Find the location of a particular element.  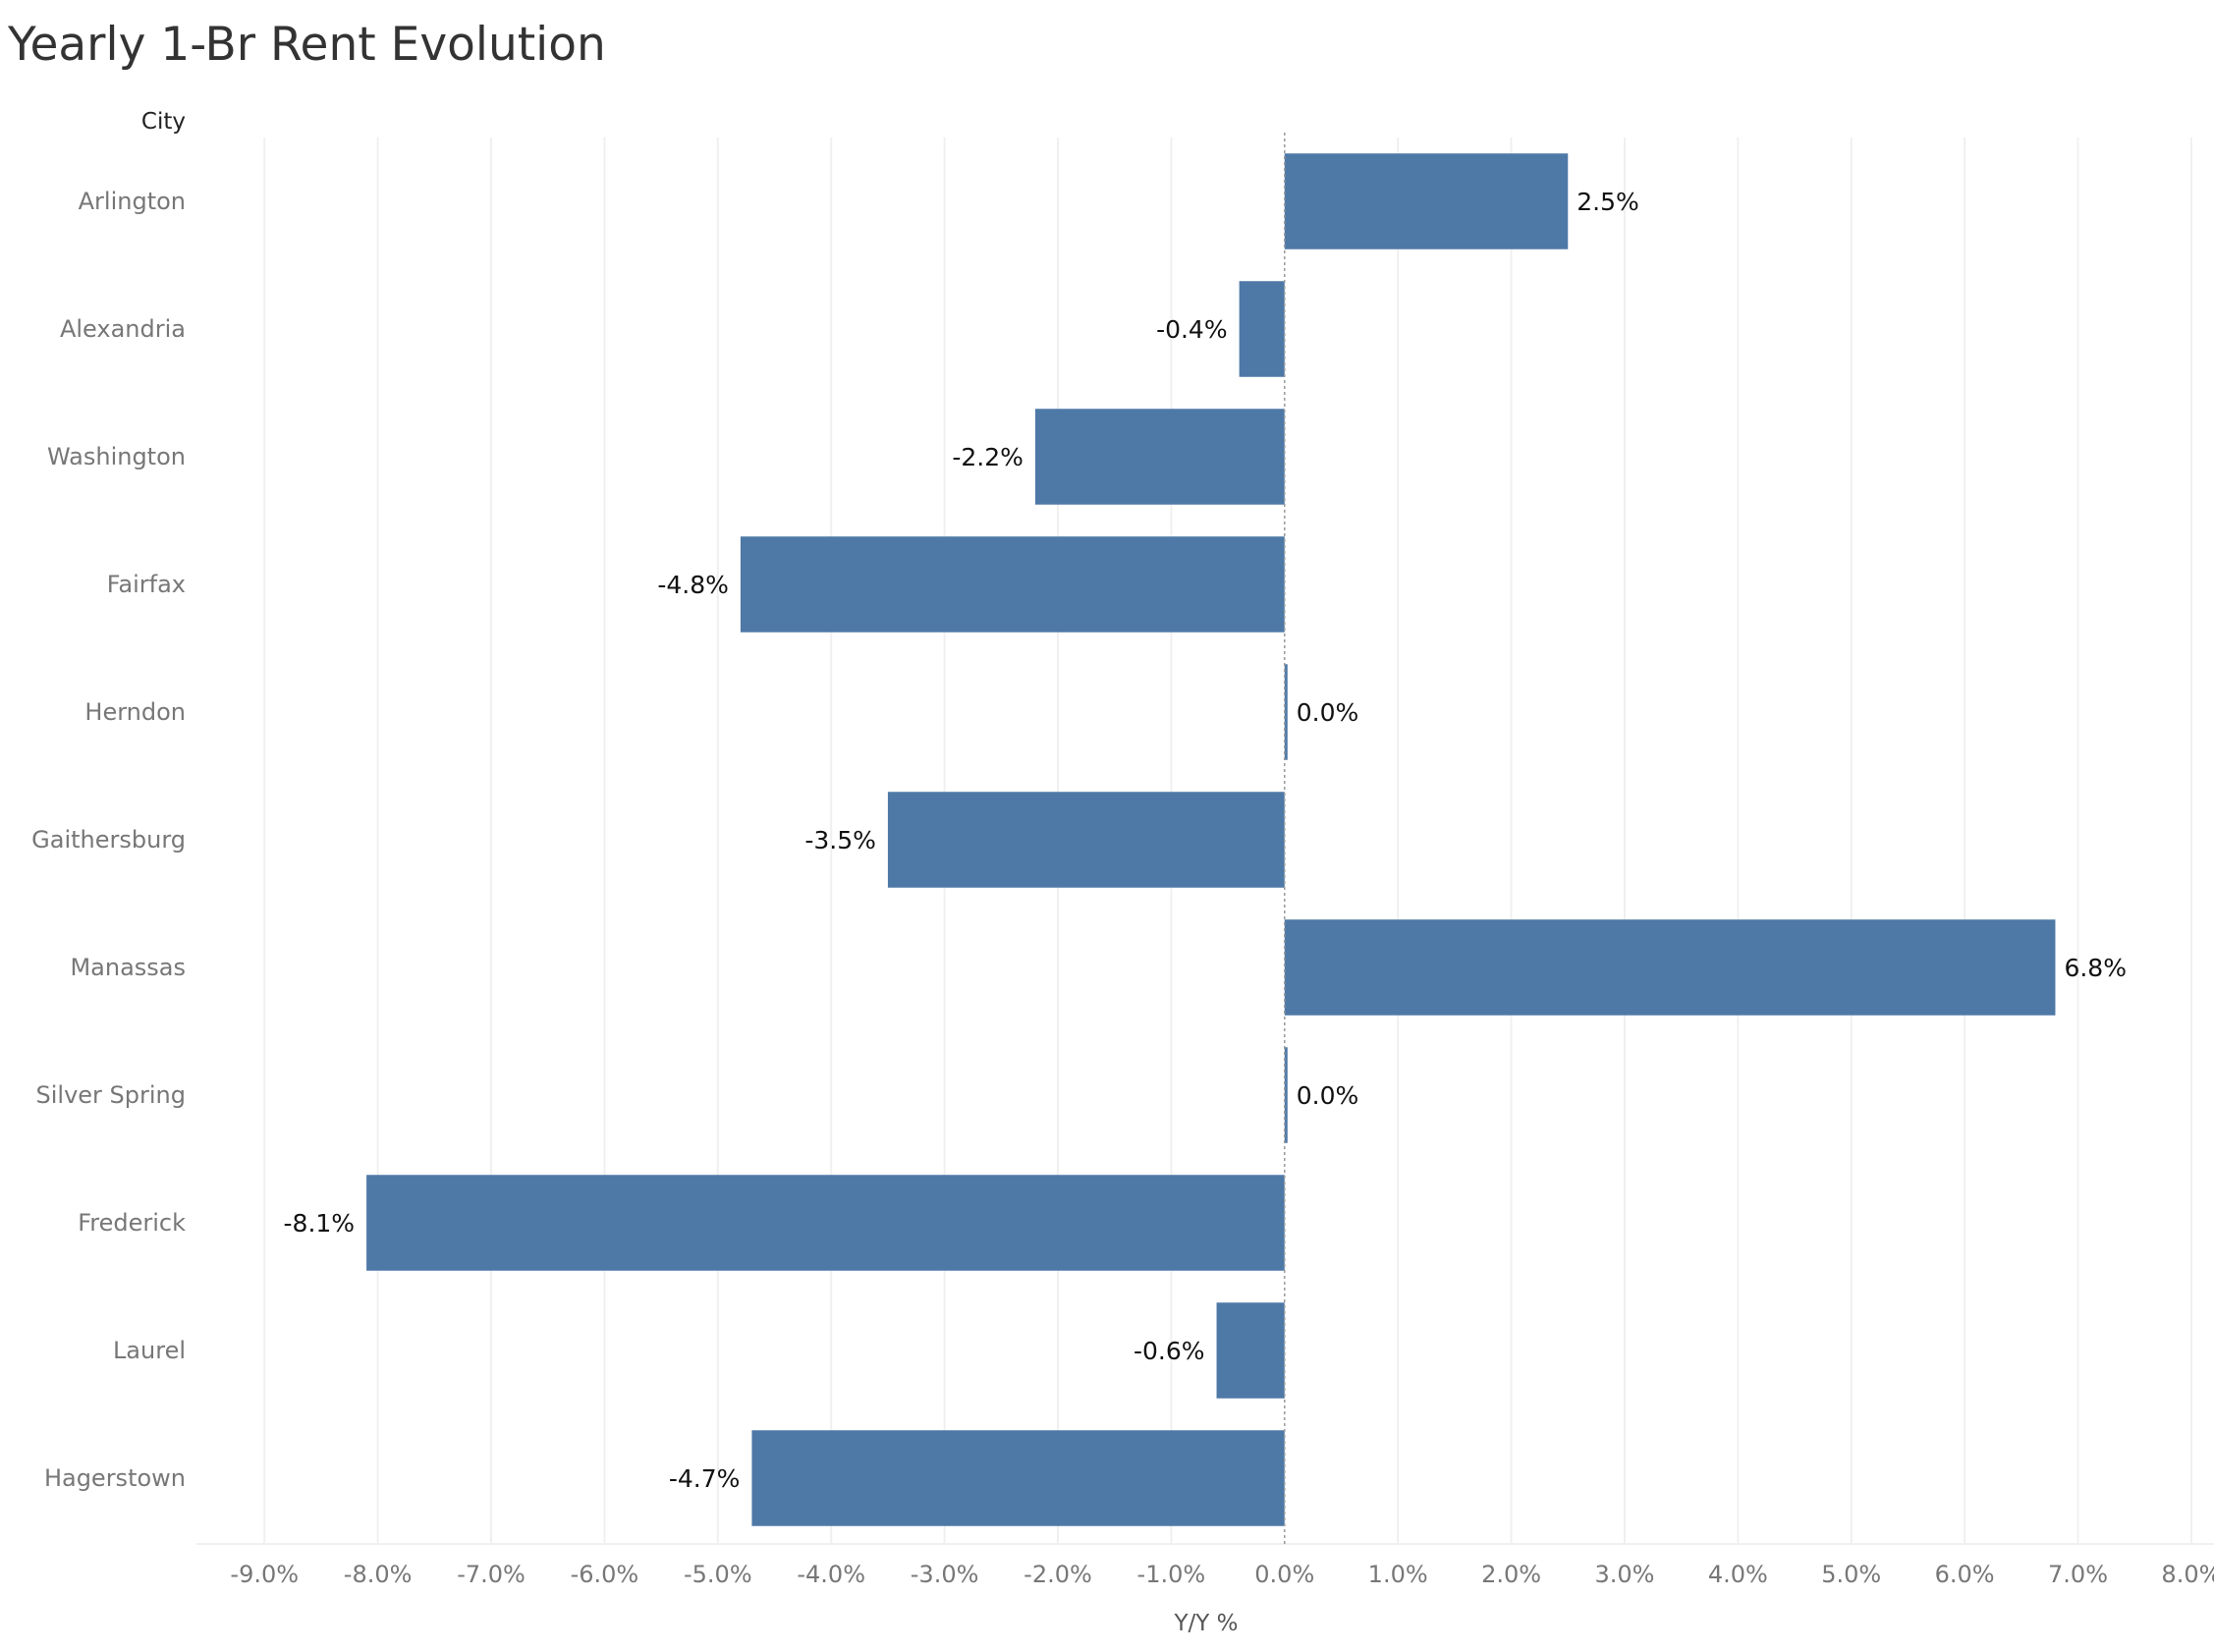

data-label: -4.7% is located at coordinates (705, 1478).